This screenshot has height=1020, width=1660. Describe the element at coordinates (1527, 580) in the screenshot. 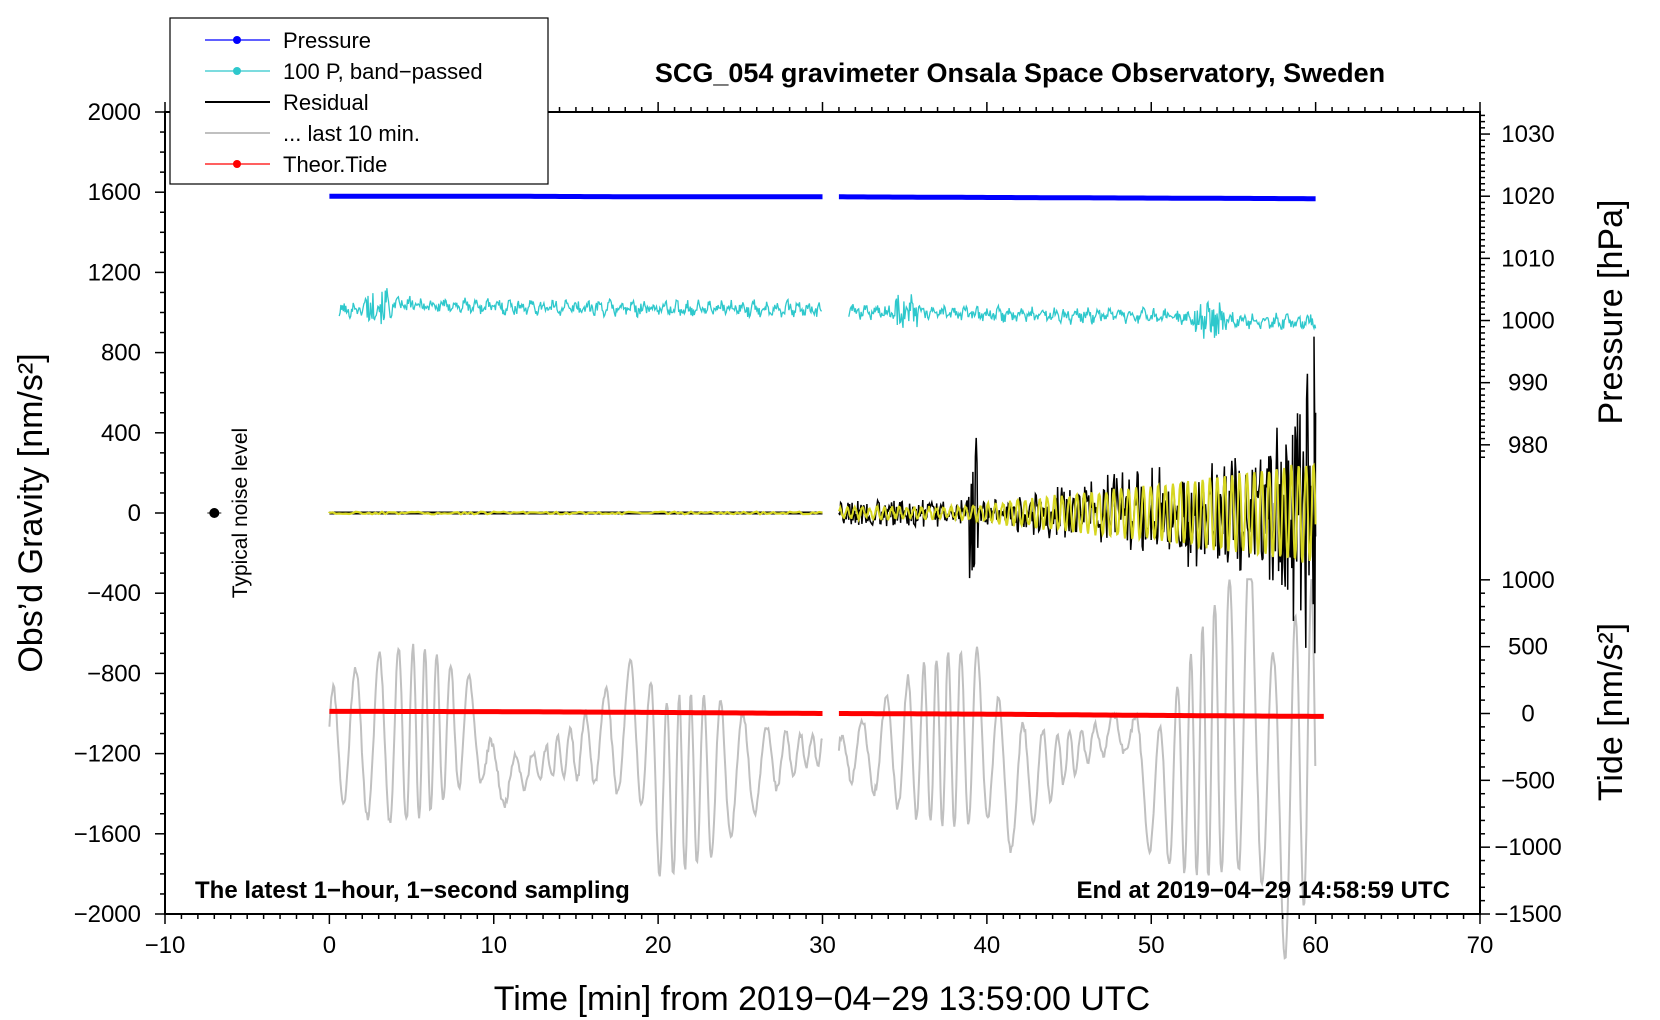

I see `y-tick-label-tide: 1000` at that location.